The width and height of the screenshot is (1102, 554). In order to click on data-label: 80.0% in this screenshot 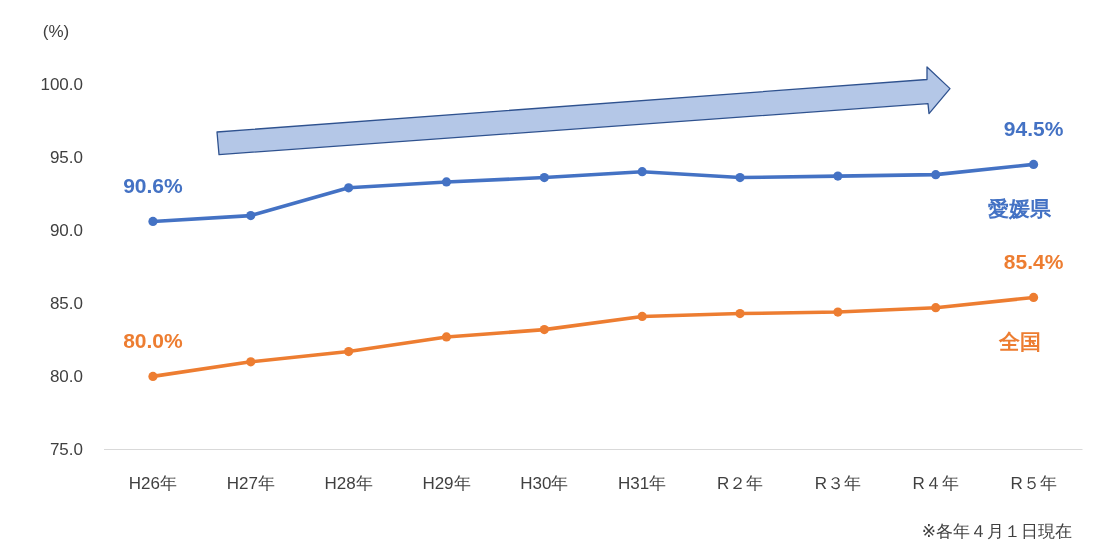, I will do `click(153, 340)`.